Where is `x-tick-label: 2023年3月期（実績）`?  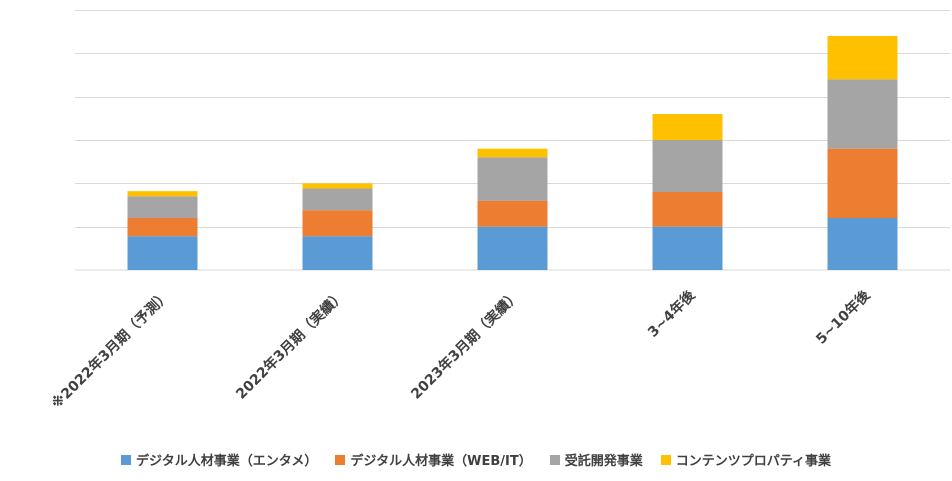 x-tick-label: 2023年3月期（実績） is located at coordinates (466, 345).